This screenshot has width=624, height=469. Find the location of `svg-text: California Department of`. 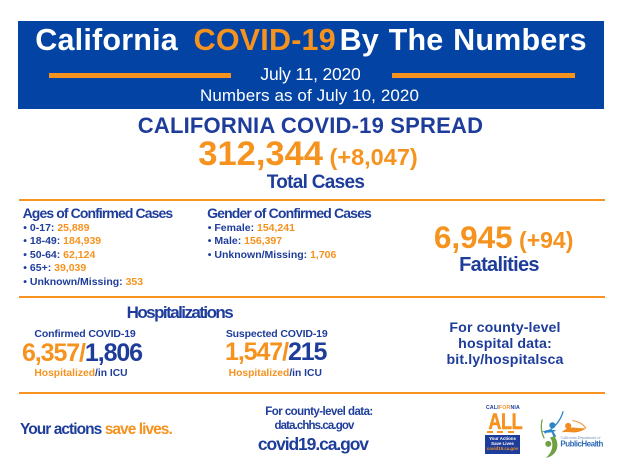

svg-text: California Department of is located at coordinates (581, 437).